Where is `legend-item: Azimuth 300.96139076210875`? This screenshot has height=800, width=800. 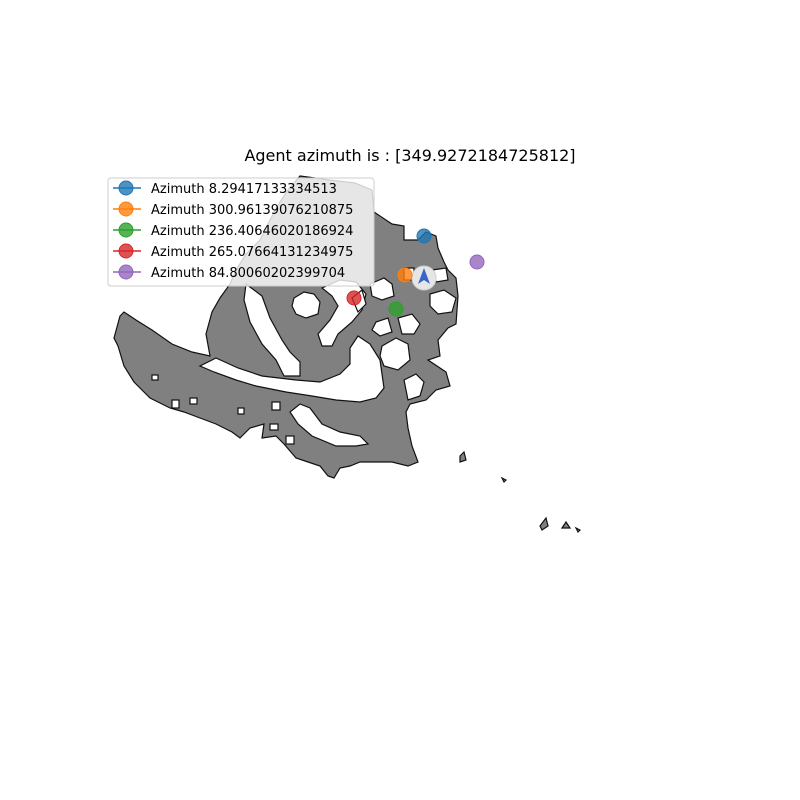 legend-item: Azimuth 300.96139076210875 is located at coordinates (233, 209).